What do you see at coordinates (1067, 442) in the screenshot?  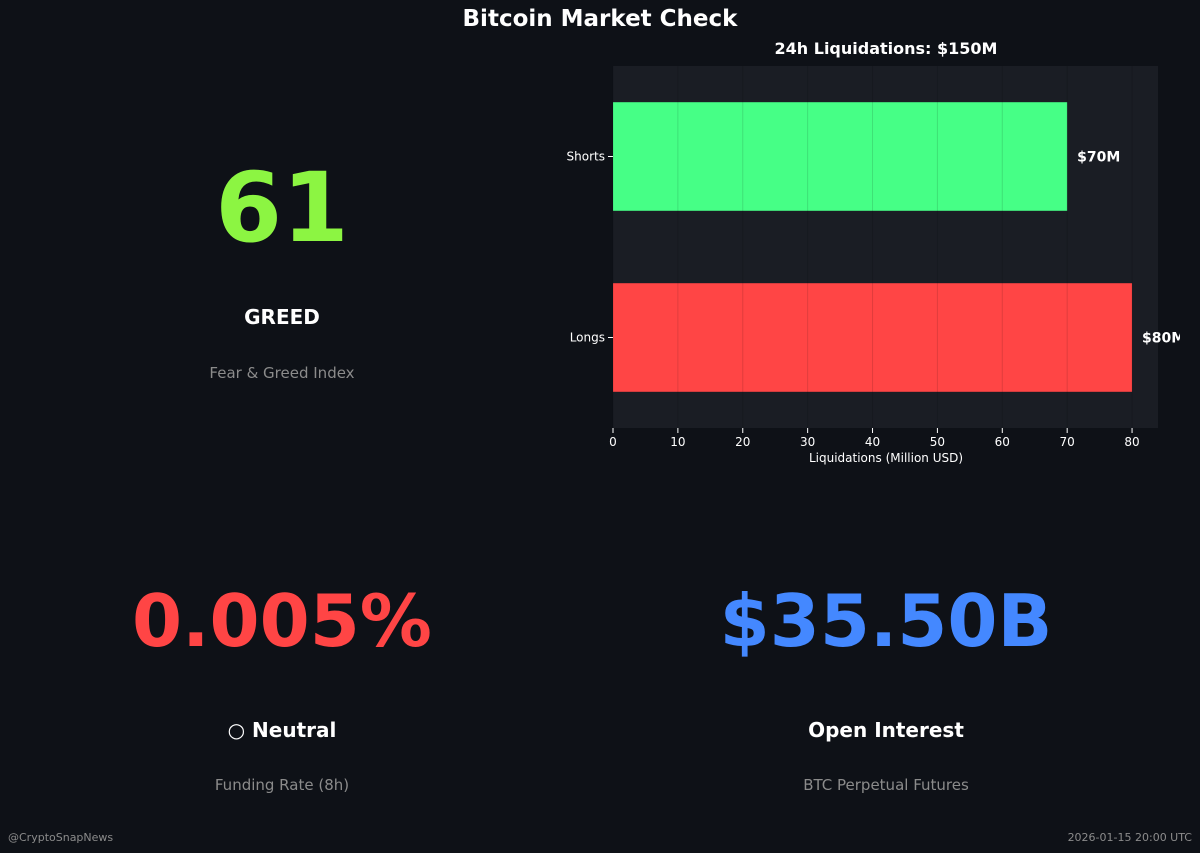 I see `x-tick-label: 70` at bounding box center [1067, 442].